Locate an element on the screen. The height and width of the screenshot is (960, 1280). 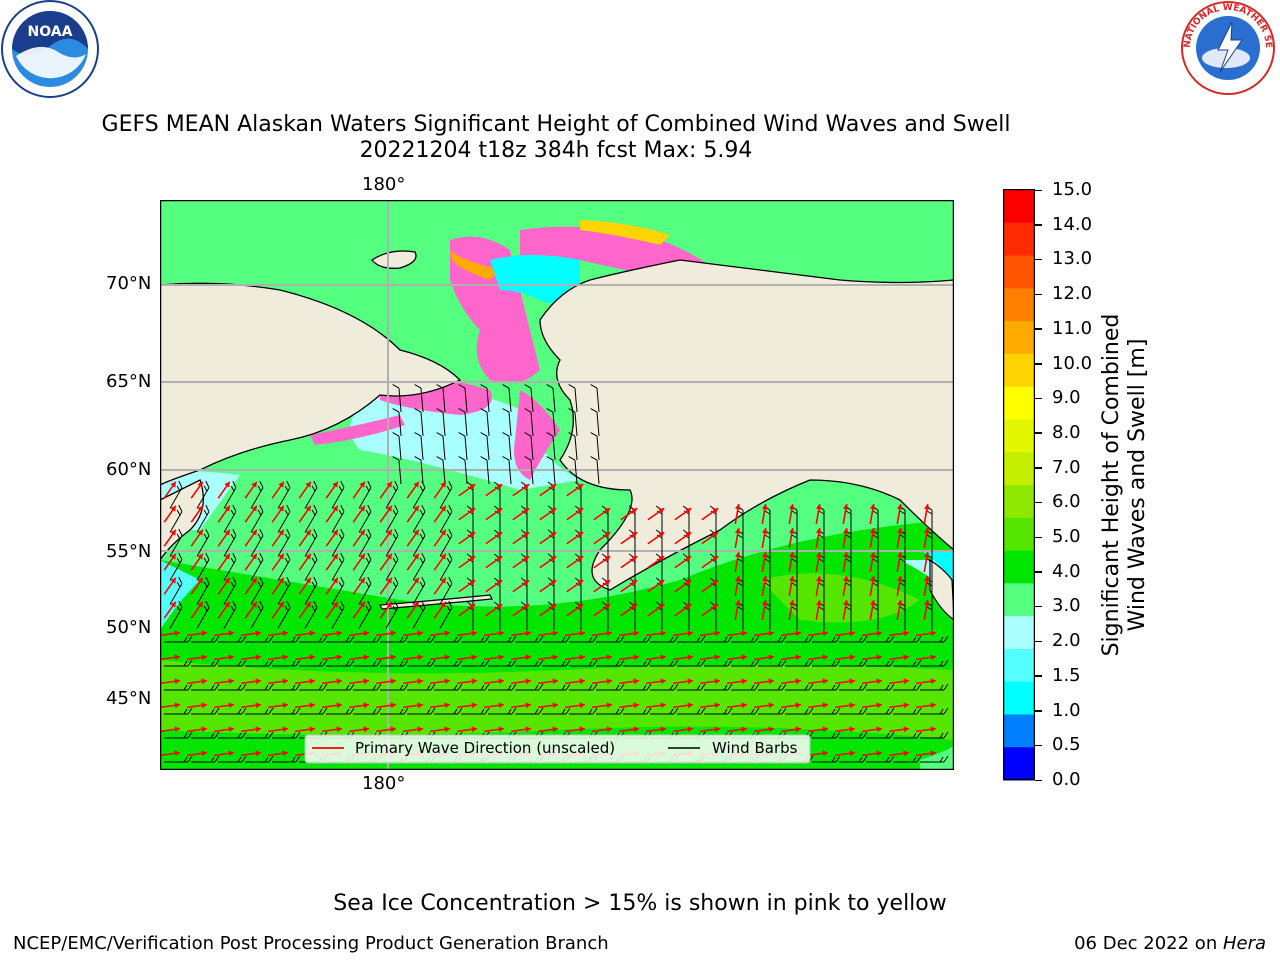
legend-wave-label: Primary Wave Direction (unscaled) is located at coordinates (485, 748).